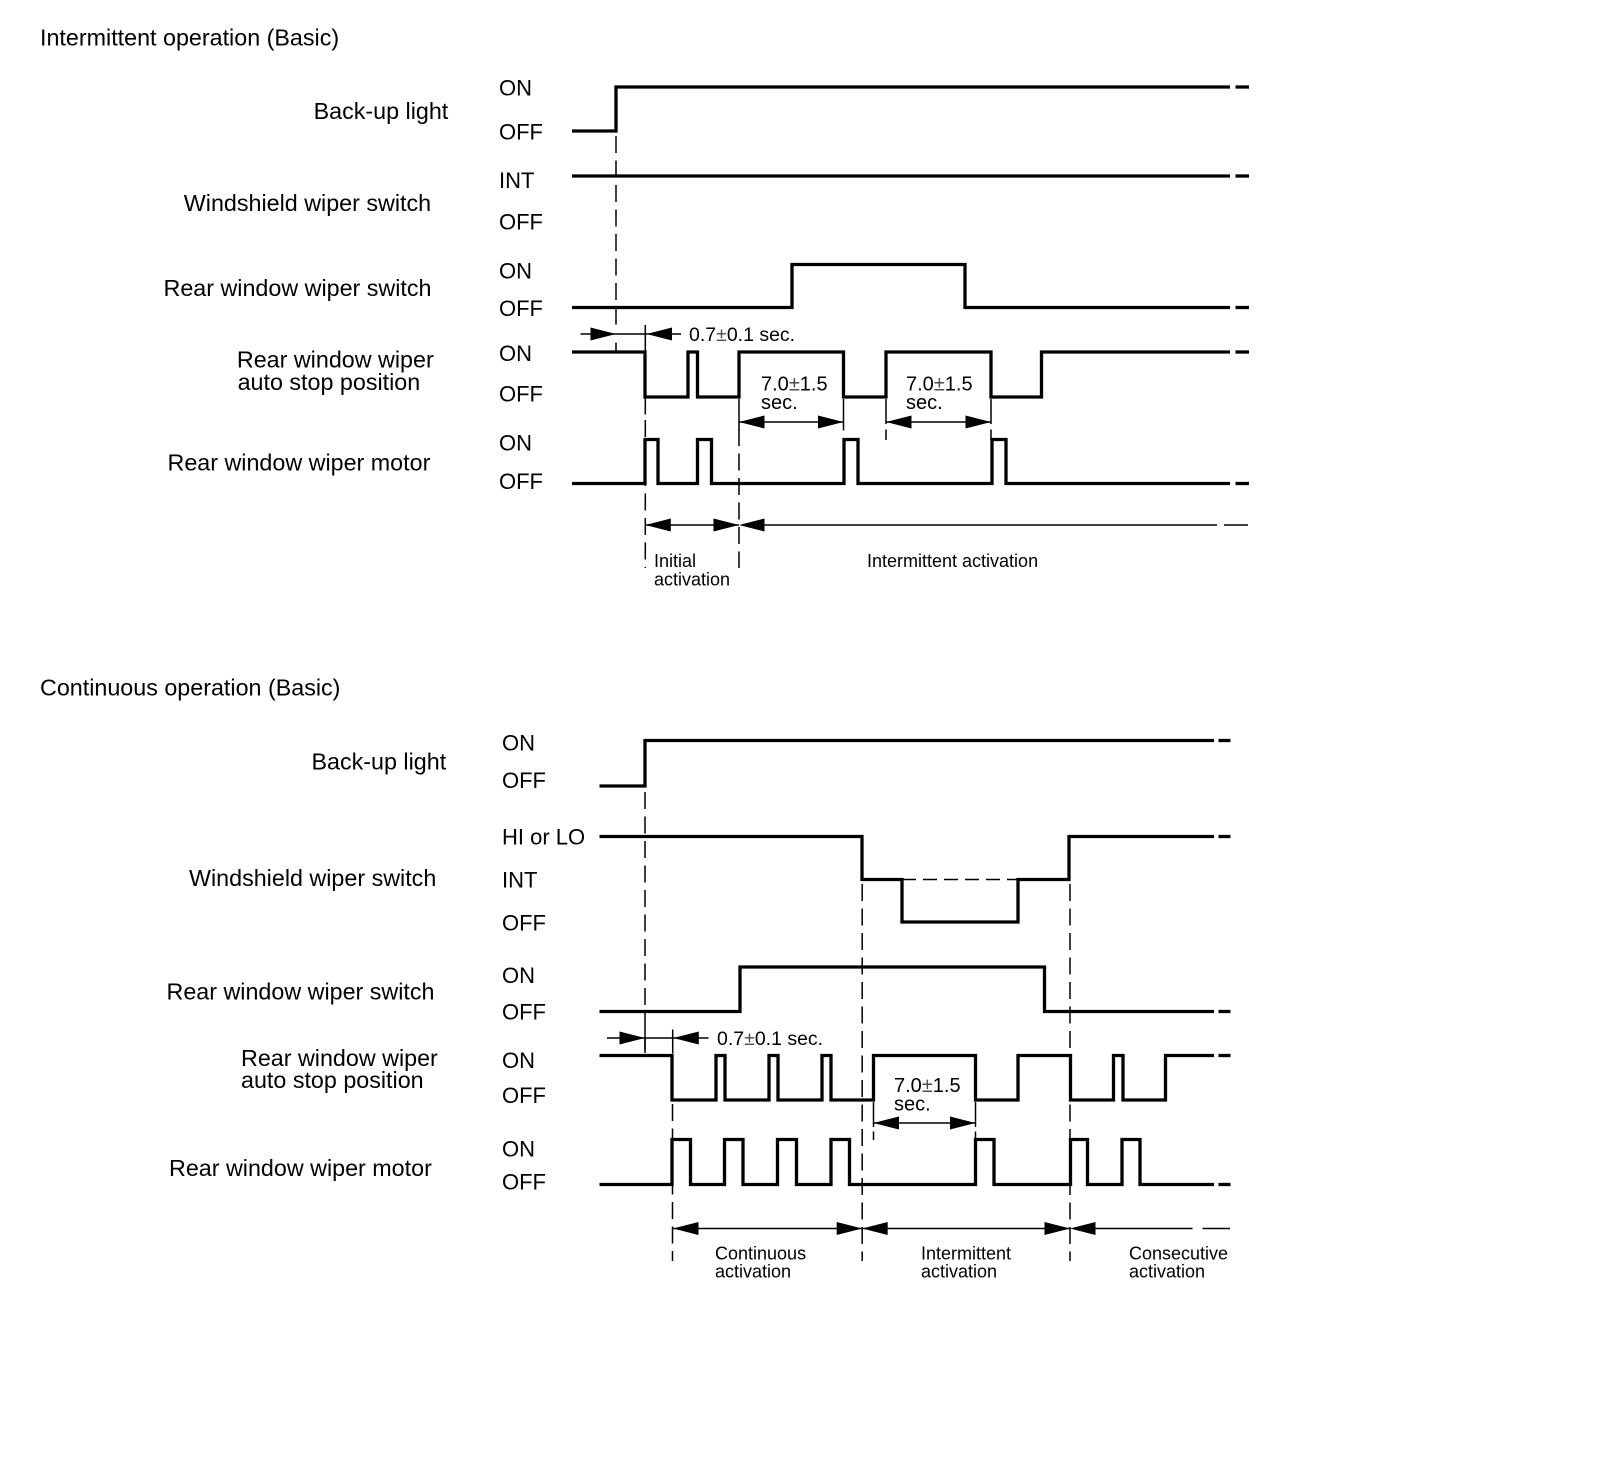 This screenshot has width=1600, height=1471. Describe the element at coordinates (760, 1254) in the screenshot. I see `svg-text: Continuous` at that location.